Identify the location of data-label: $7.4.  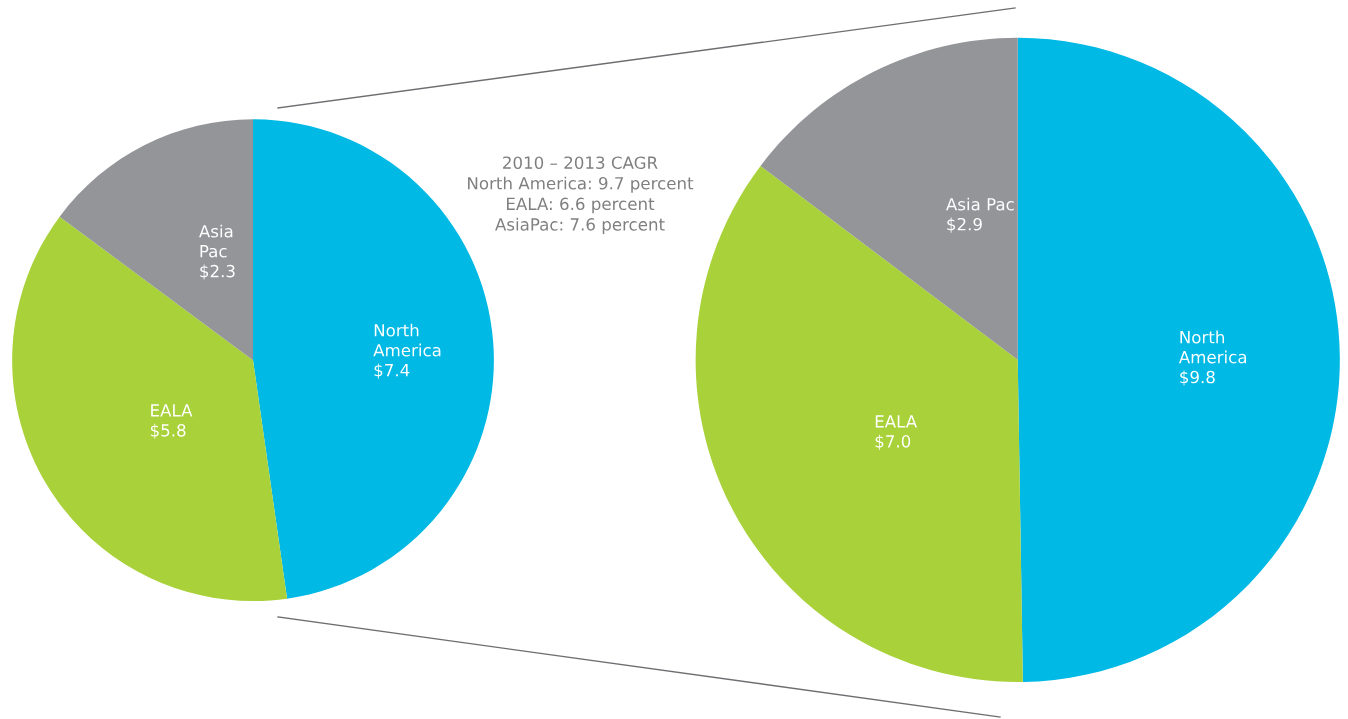
(392, 371).